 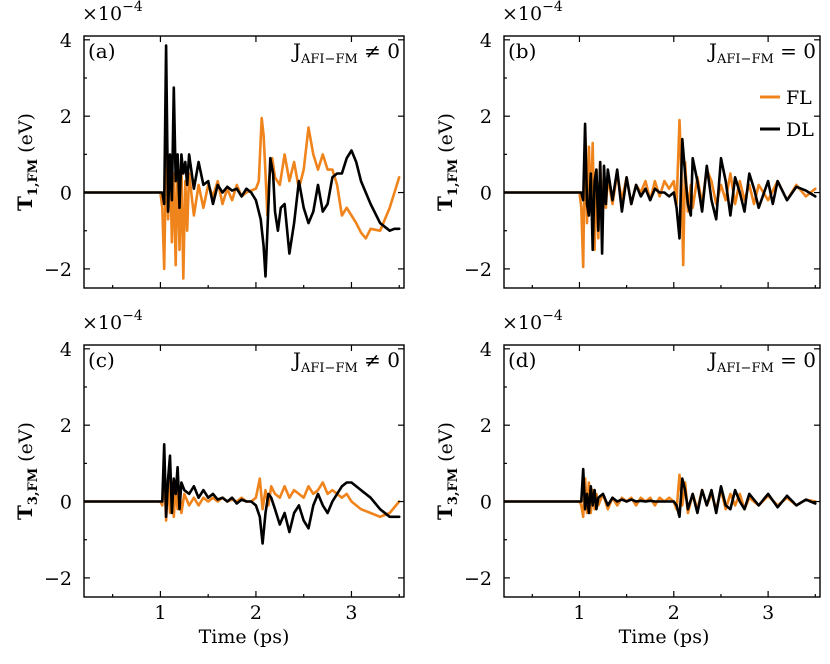 I want to click on panel3-xtick-label: 1, so click(x=160, y=613).